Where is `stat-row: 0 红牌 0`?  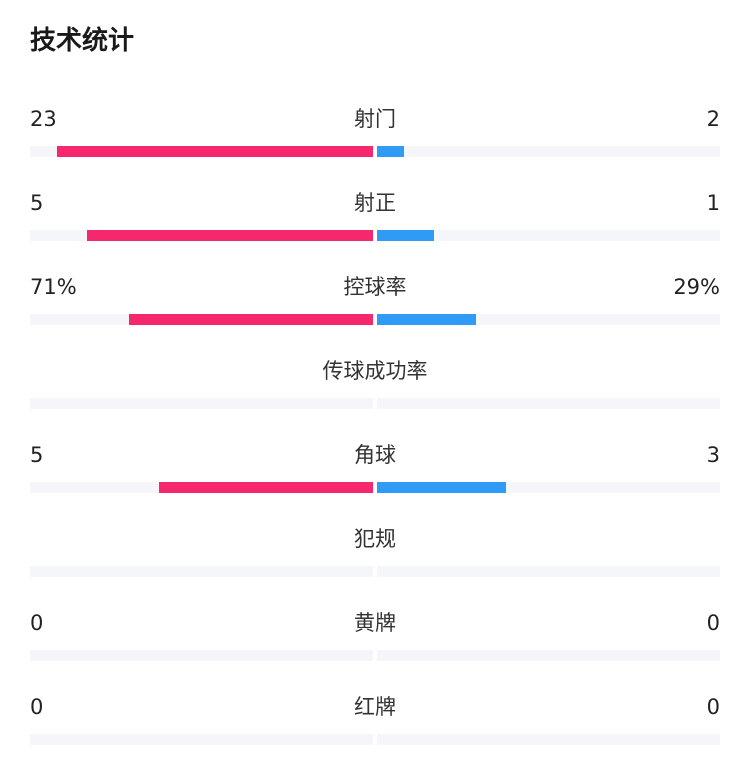
stat-row: 0 红牌 0 is located at coordinates (375, 731).